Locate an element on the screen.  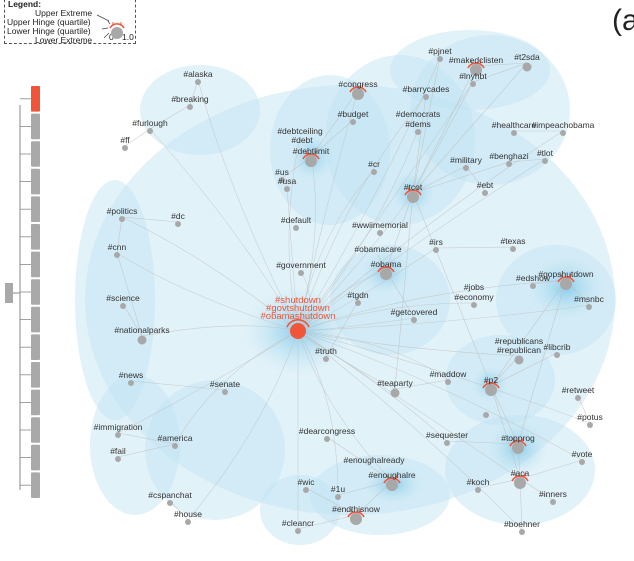
node-ebt: #ebt is located at coordinates (485, 188).